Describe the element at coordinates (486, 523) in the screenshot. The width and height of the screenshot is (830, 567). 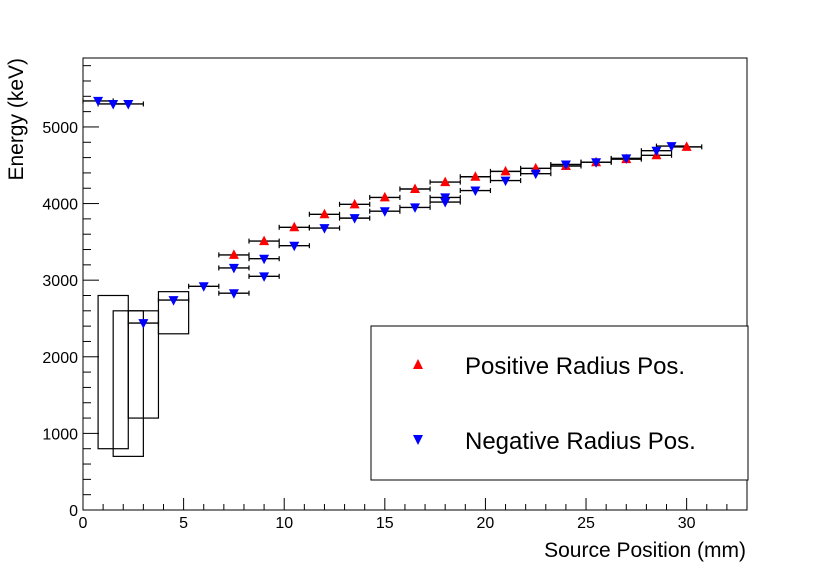
I see `x-tick-label: 20` at that location.